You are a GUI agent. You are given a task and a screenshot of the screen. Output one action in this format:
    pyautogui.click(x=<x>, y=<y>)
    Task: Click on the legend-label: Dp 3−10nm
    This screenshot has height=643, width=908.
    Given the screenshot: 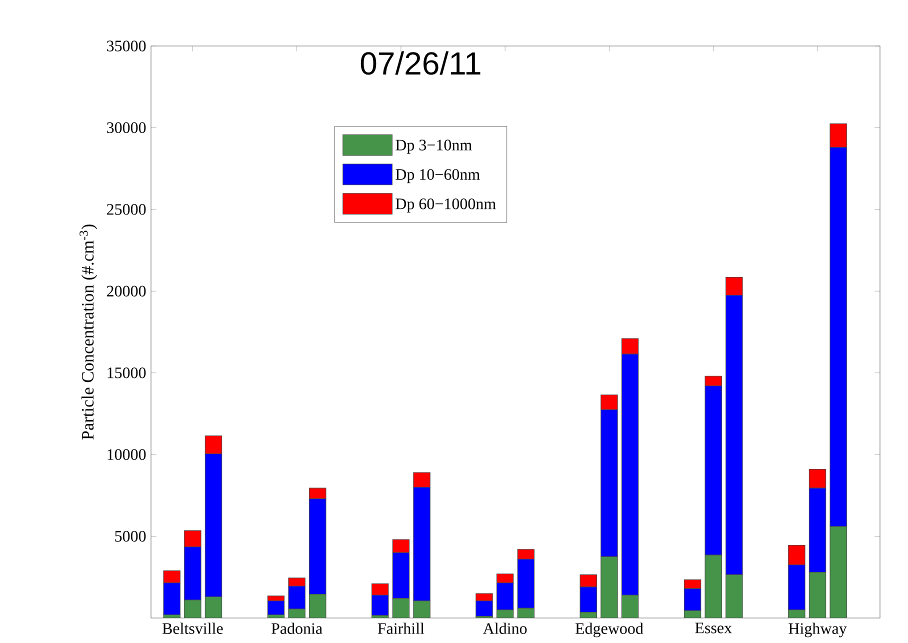 What is the action you would take?
    pyautogui.click(x=434, y=147)
    